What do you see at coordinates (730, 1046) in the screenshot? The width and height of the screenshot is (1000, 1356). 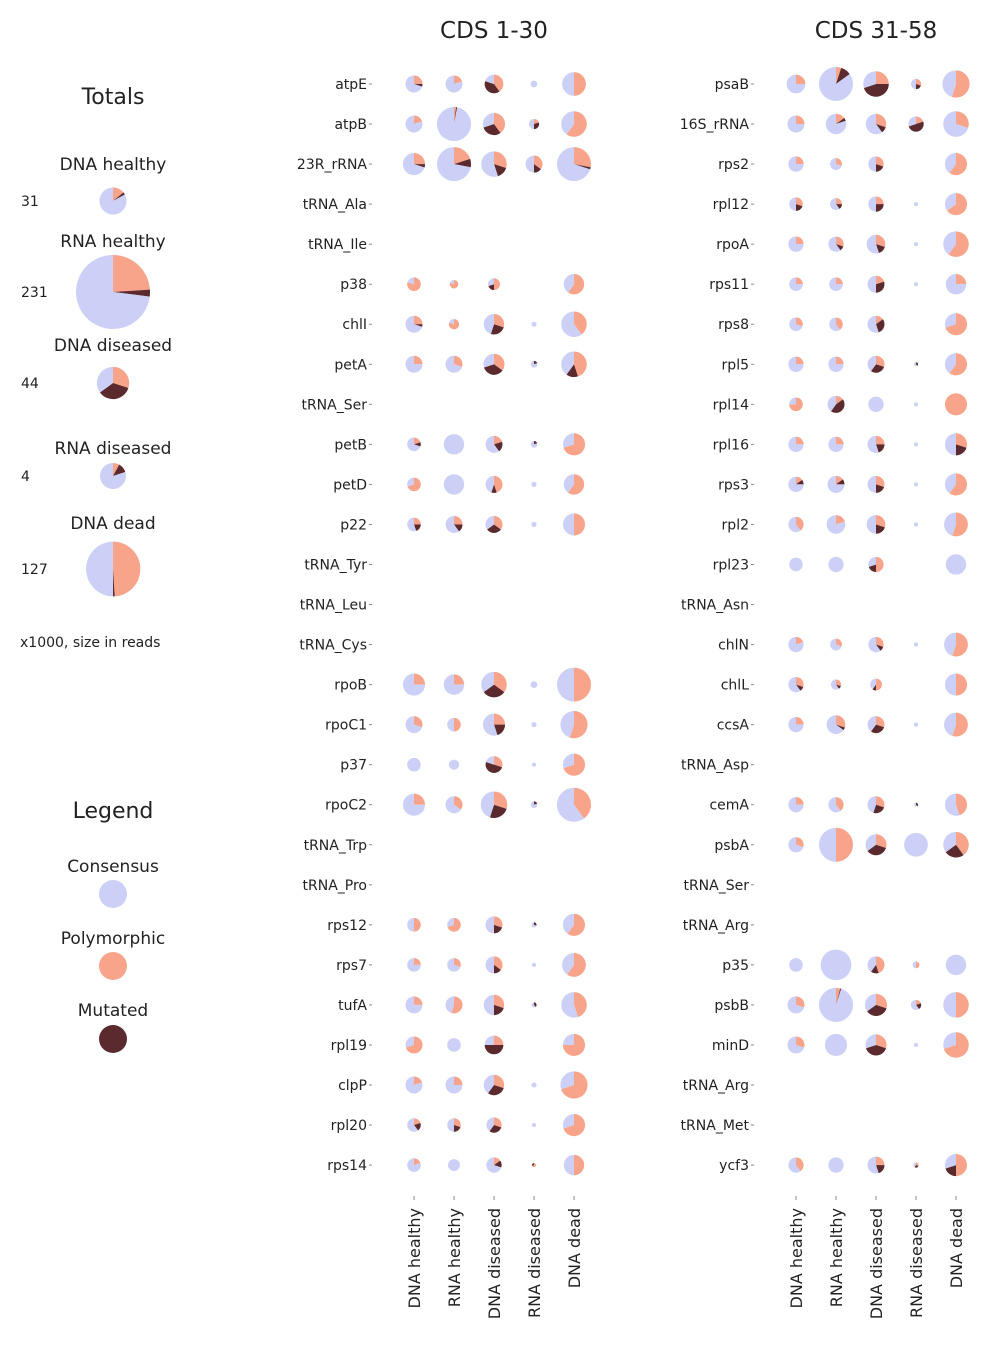 I see `gene-label: minD` at bounding box center [730, 1046].